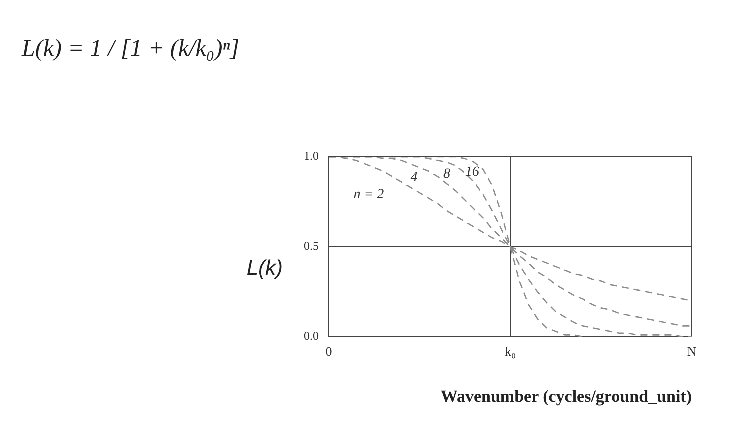 The width and height of the screenshot is (743, 425). I want to click on y-tick-label: 0.5, so click(311, 246).